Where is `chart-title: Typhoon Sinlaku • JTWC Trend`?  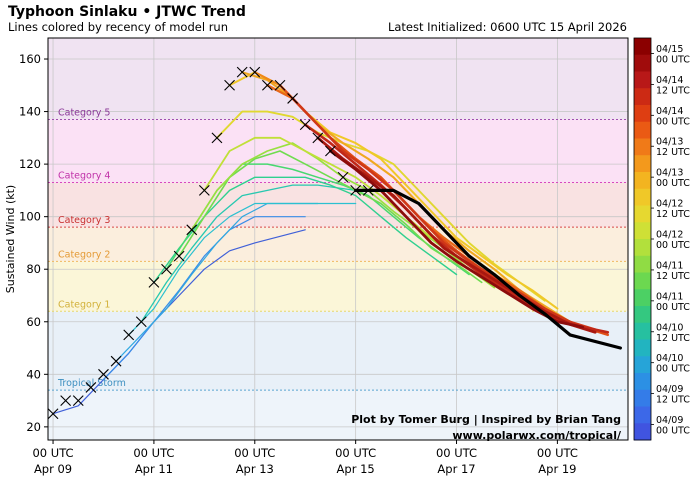 chart-title: Typhoon Sinlaku • JTWC Trend is located at coordinates (127, 12).